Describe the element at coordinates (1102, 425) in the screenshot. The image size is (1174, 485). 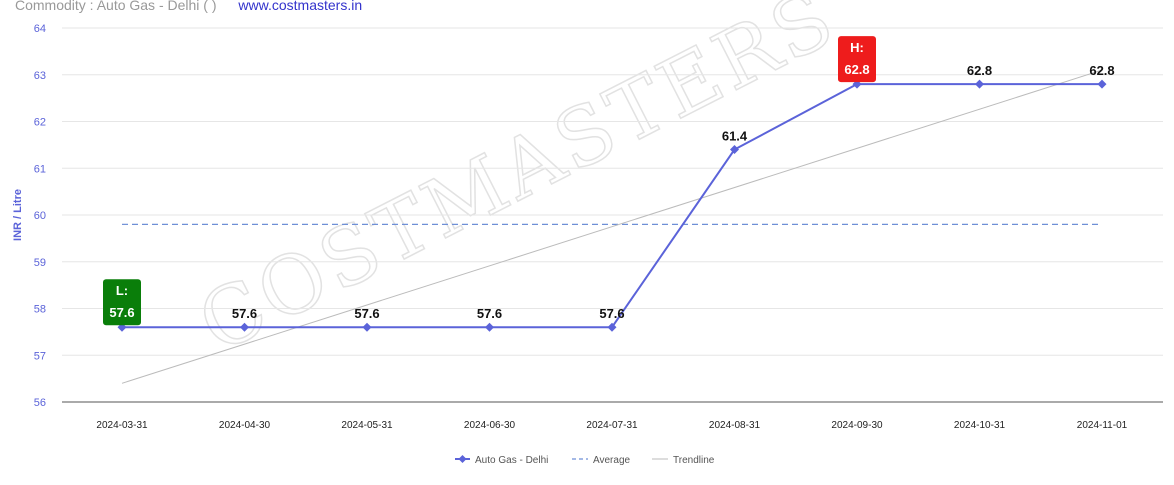
I see `x-tick-label: 2024-11-01` at that location.